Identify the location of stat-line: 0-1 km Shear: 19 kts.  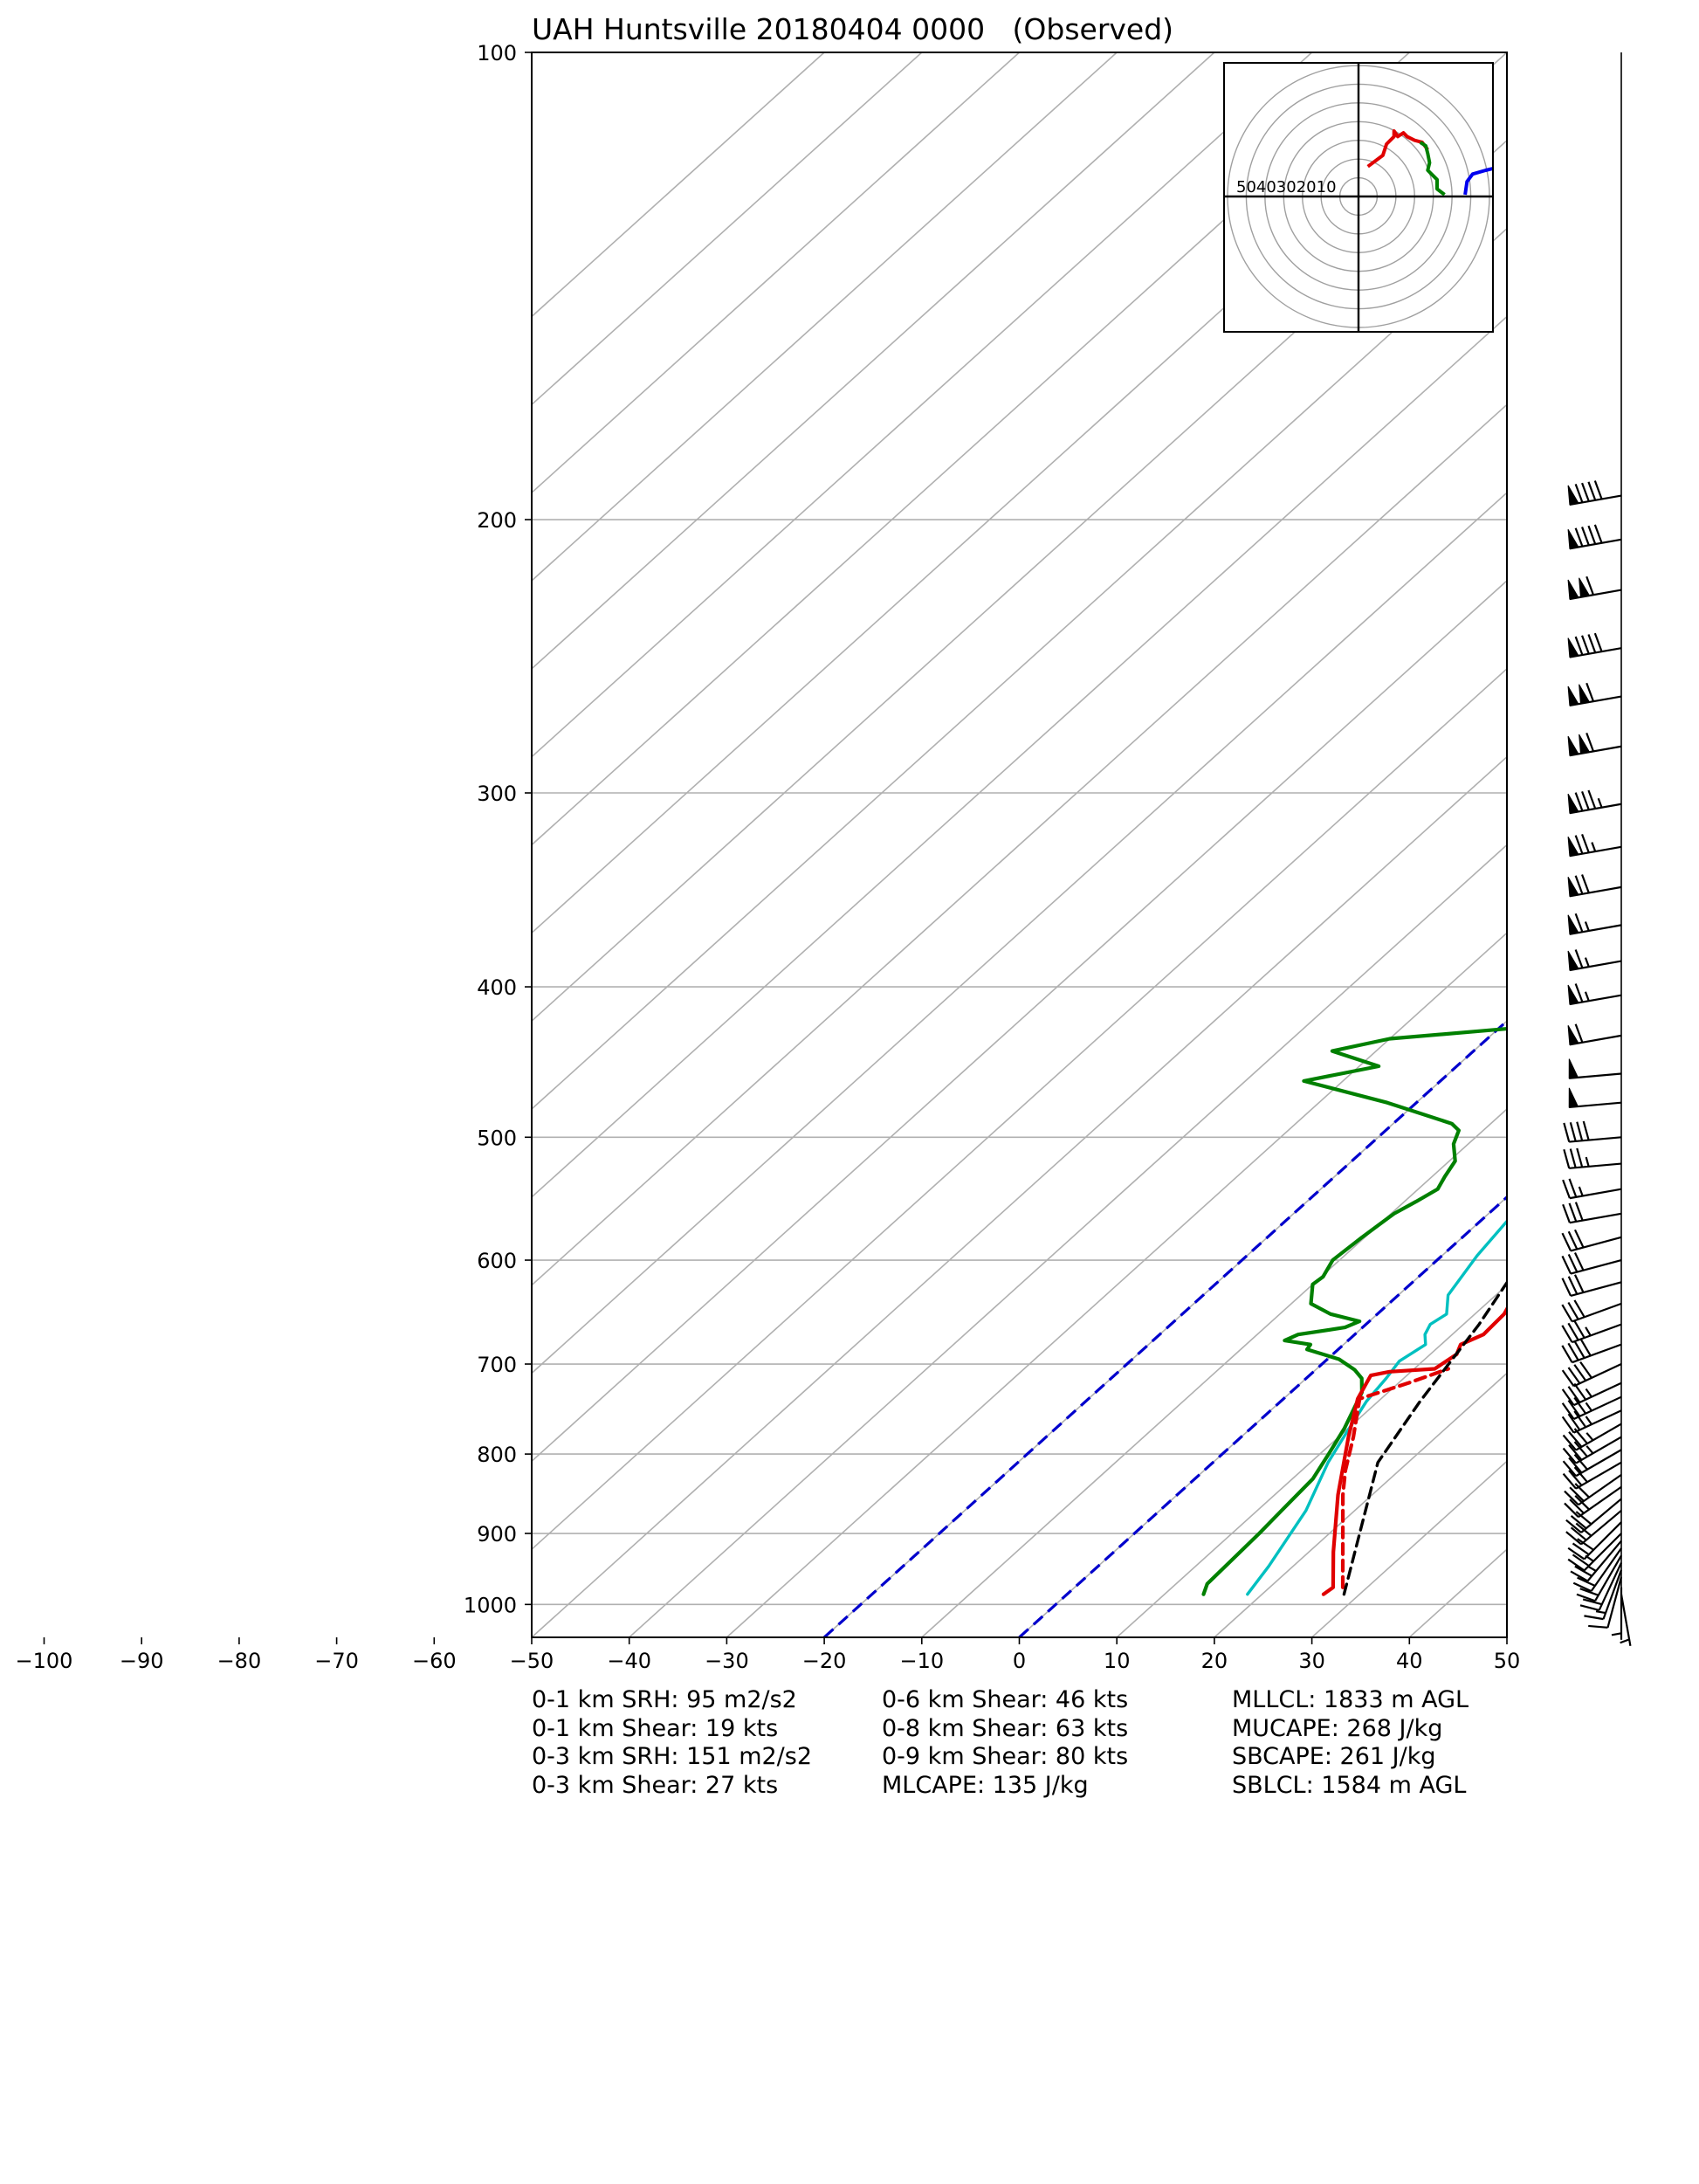
(655, 1728).